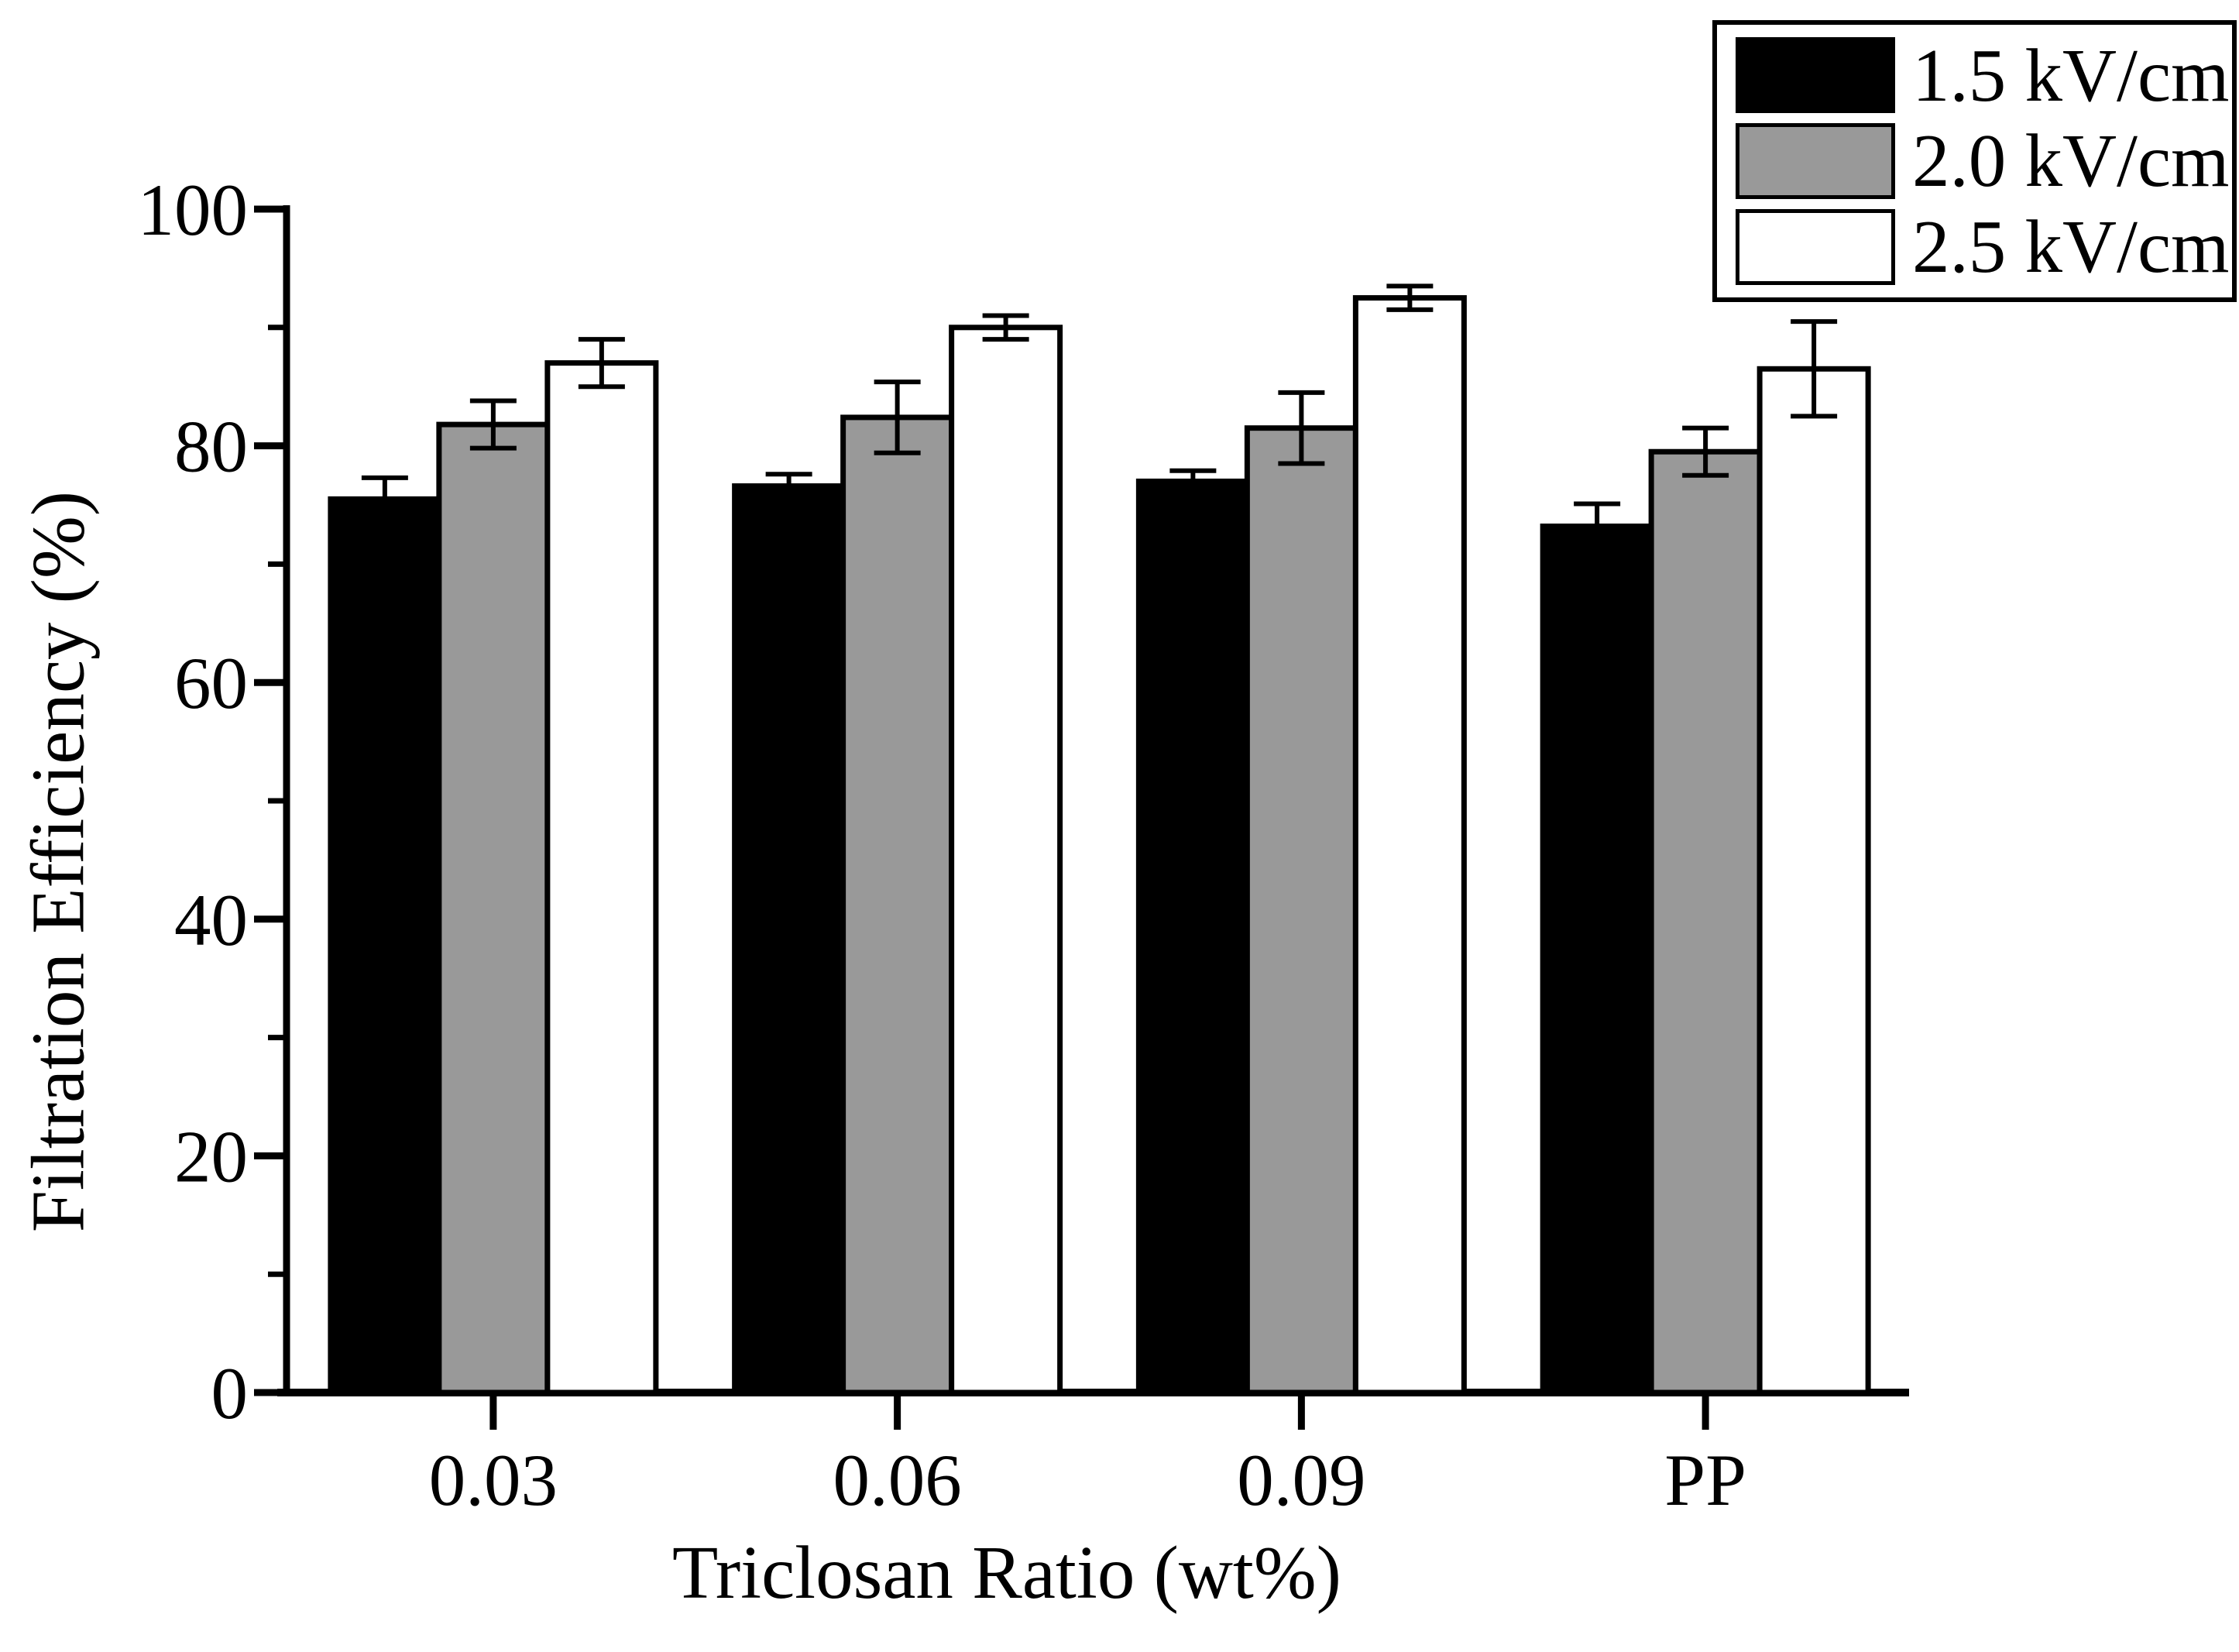 The image size is (2239, 1652). Describe the element at coordinates (1301, 910) in the screenshot. I see `bar-2.0-0.09` at that location.